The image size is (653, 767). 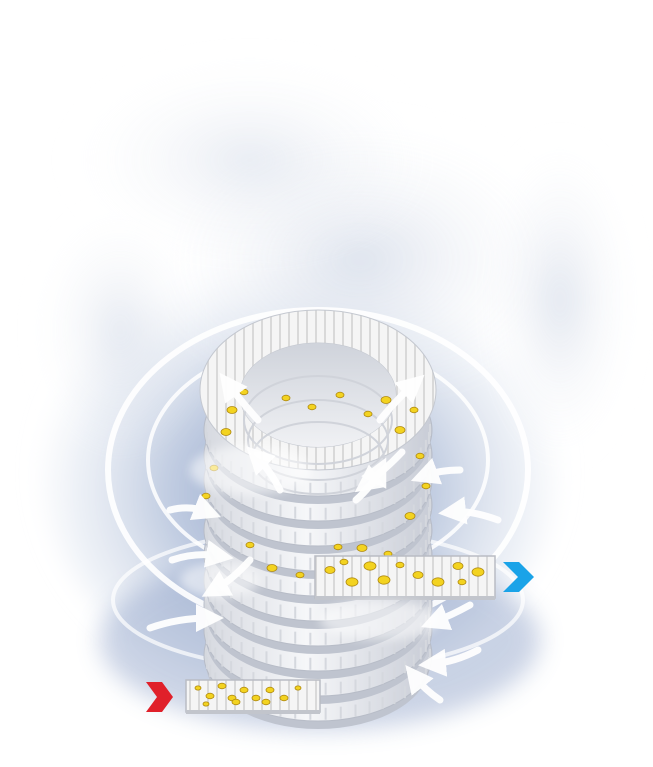 I want to click on output-arrow-icon, so click(x=518, y=577).